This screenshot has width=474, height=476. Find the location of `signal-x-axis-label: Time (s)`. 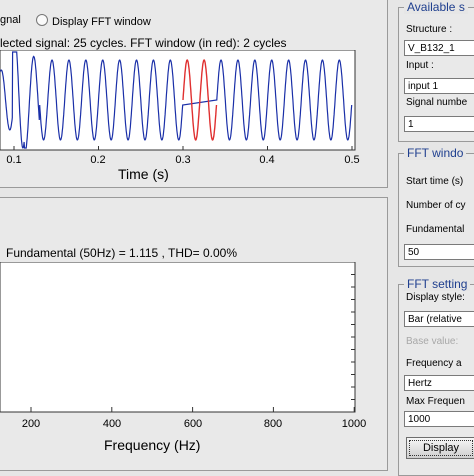

signal-x-axis-label: Time (s) is located at coordinates (143, 174).